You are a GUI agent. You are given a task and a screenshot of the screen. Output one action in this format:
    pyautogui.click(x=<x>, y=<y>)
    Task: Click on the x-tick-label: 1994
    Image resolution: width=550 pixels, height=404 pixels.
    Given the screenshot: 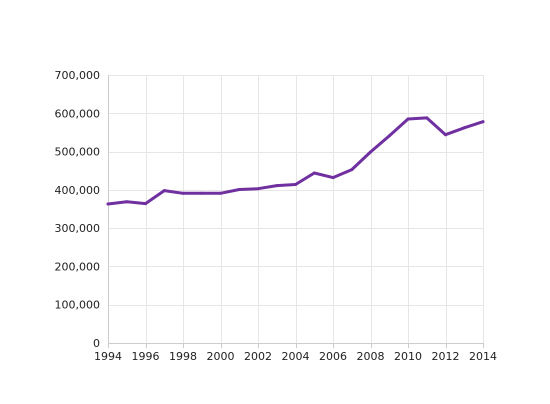 What is the action you would take?
    pyautogui.click(x=108, y=356)
    